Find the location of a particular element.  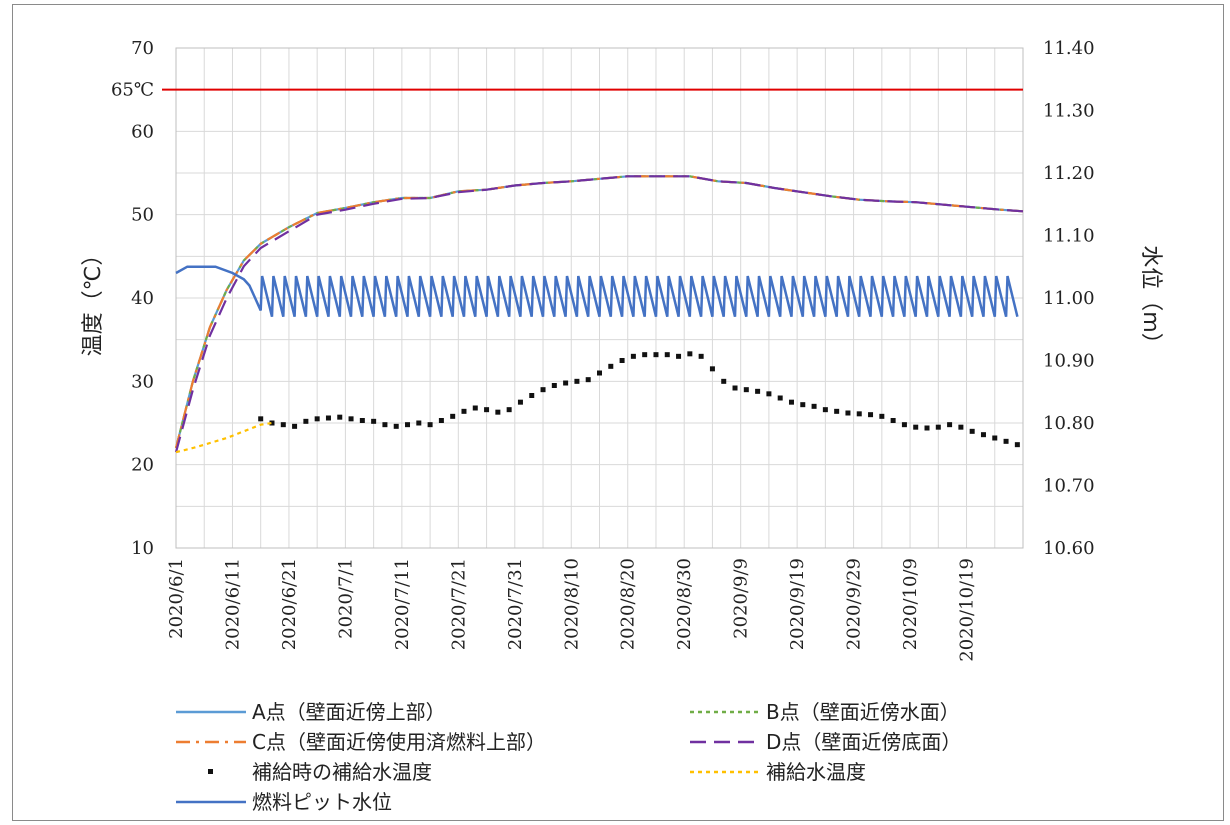

y-left-tick-label: 50 is located at coordinates (142, 215).